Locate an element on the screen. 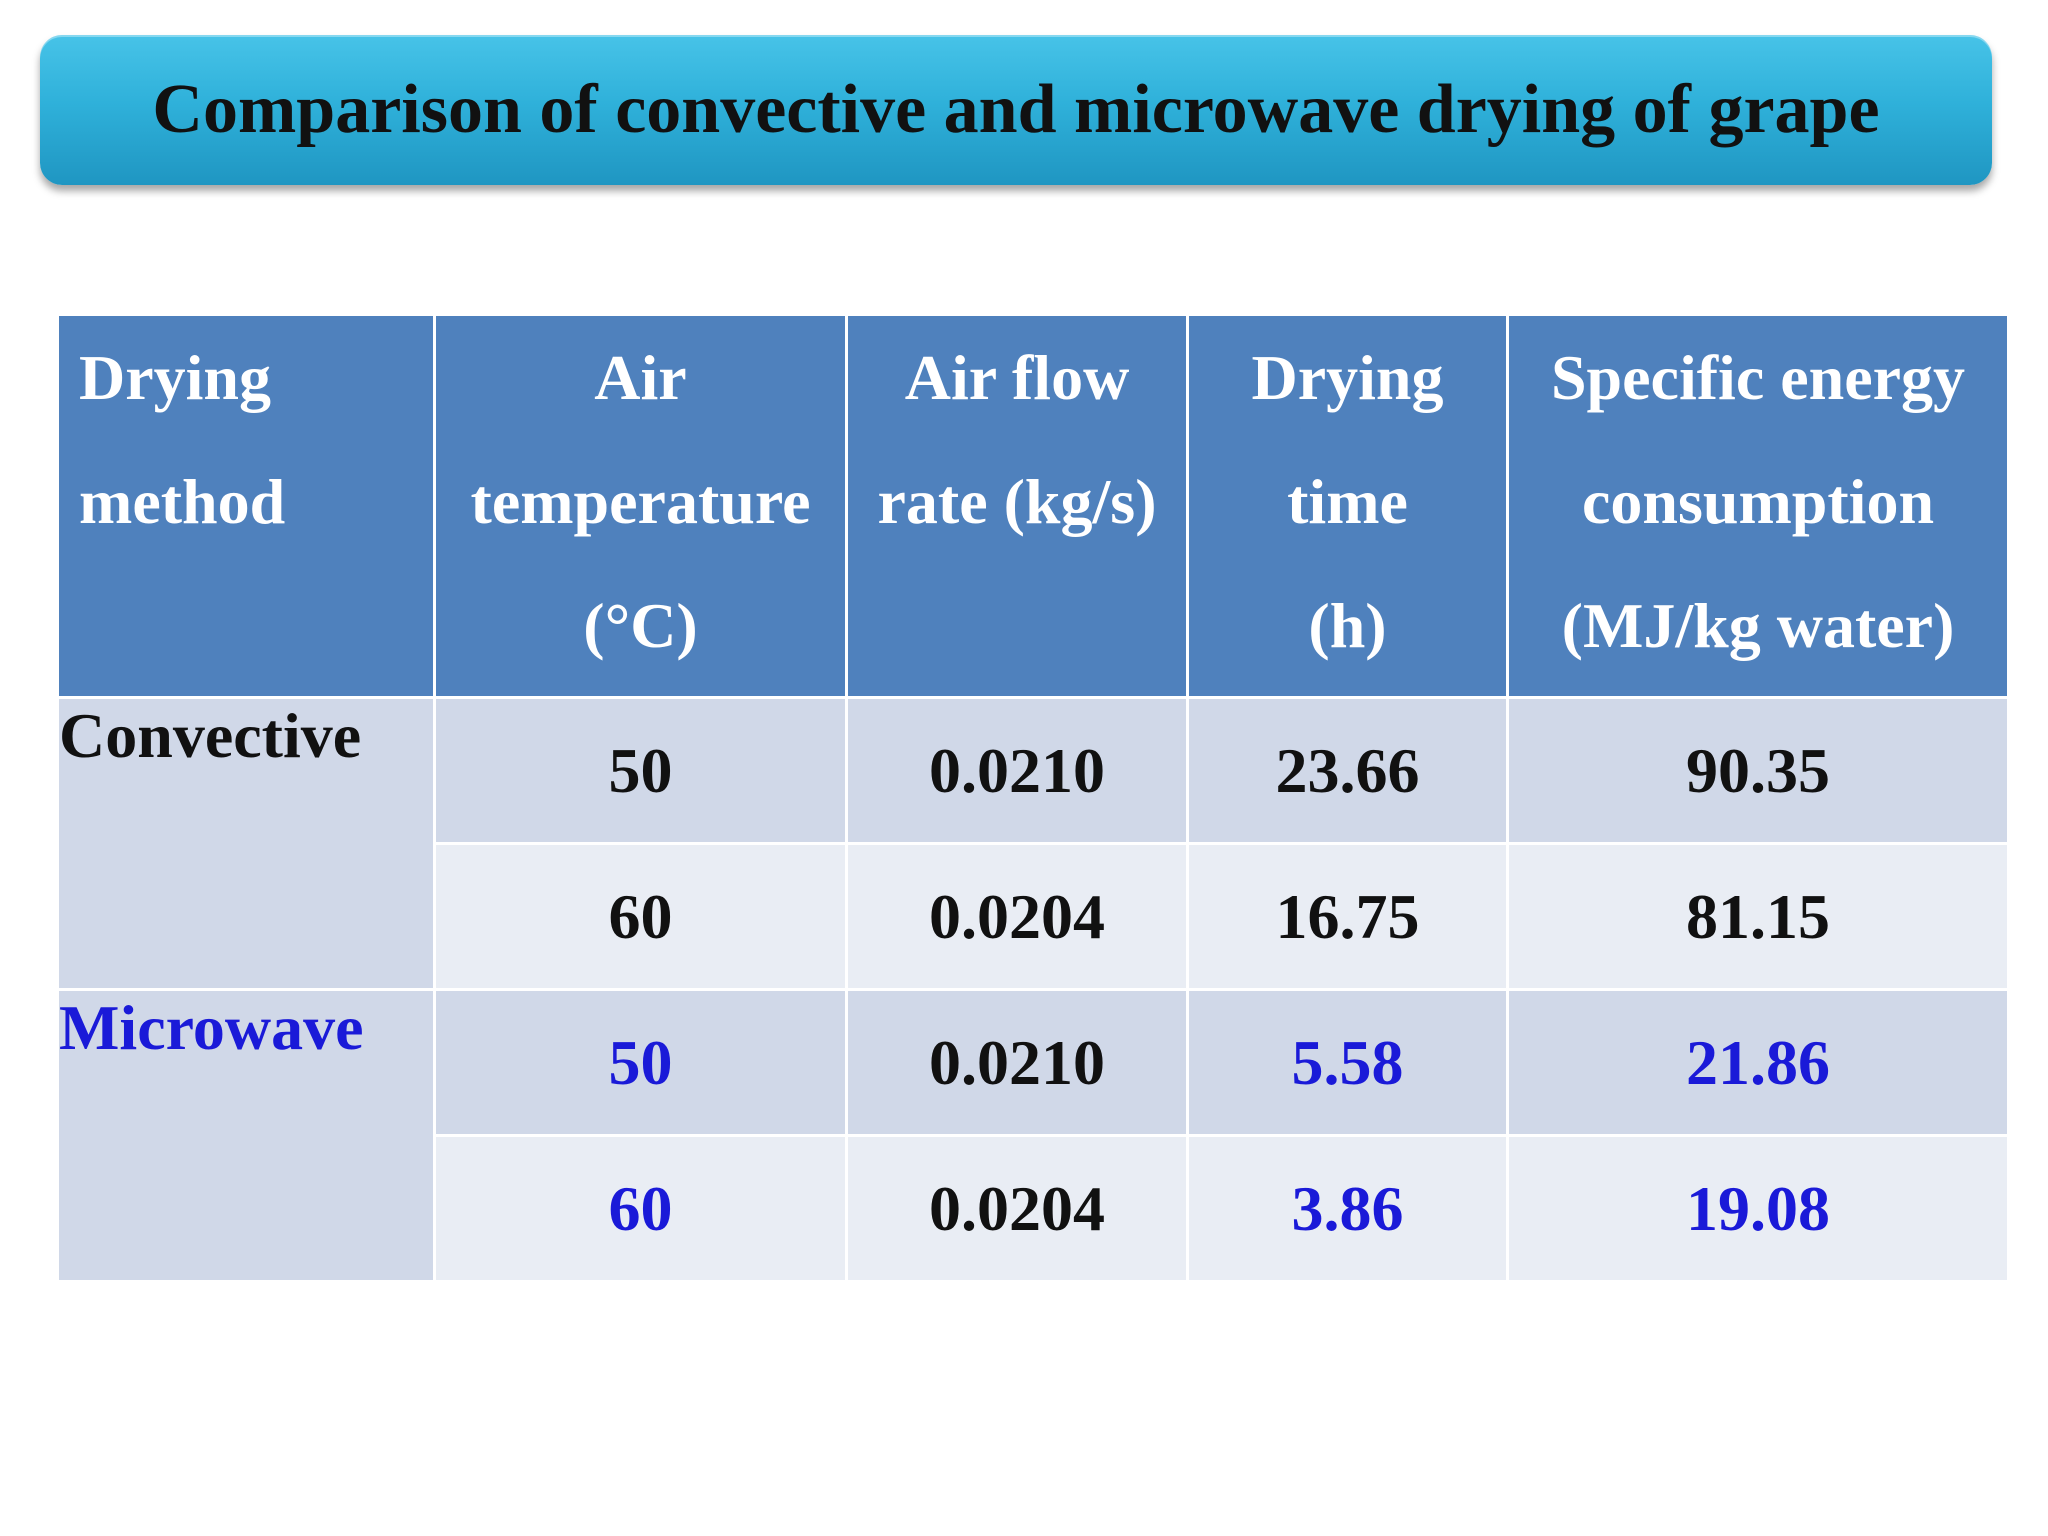 The image size is (2048, 1536). drying-time-cell: 16.75 is located at coordinates (1348, 917).